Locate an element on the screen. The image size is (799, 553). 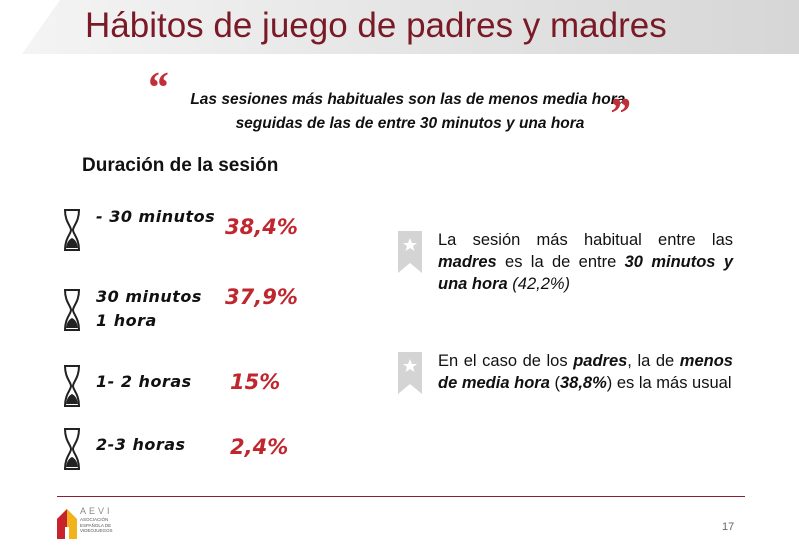
duration-item: 2-3 horas 2,4% is located at coordinates (210, 455).